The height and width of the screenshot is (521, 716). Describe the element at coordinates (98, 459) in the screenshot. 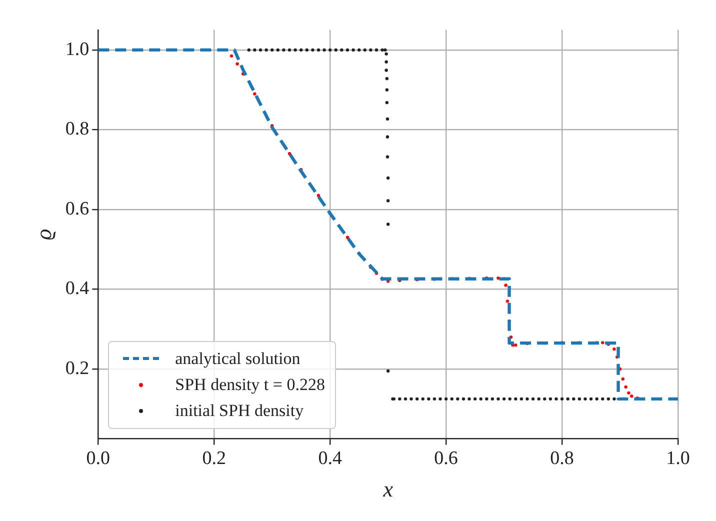

I see `x-tick-label: 0.0` at that location.